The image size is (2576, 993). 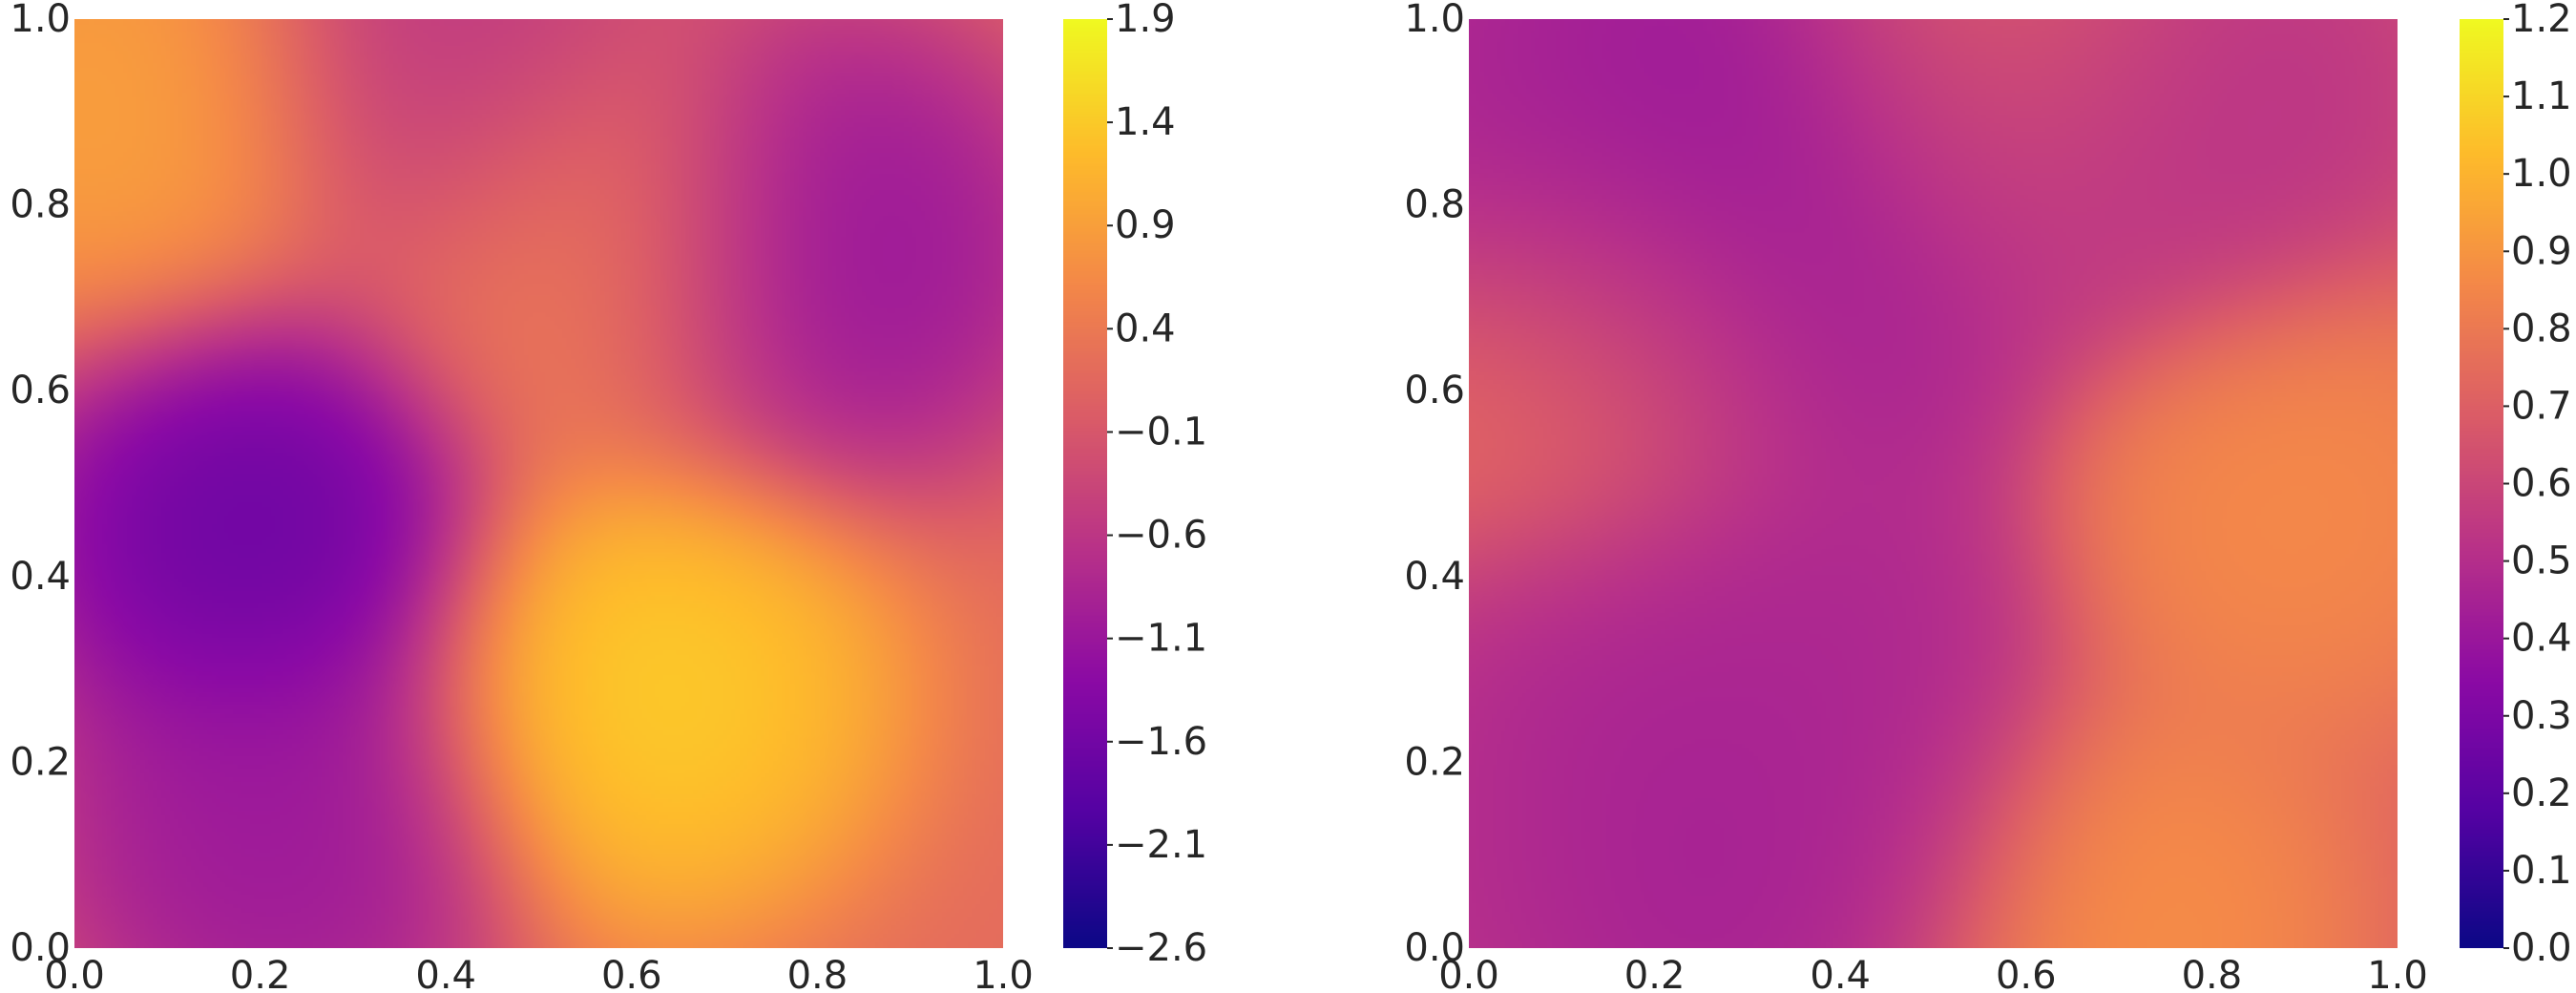 I want to click on y-axis-ticks-right: 0.0 0.2 0.4 0.6 0.8 1.0, so click(x=1434, y=485).